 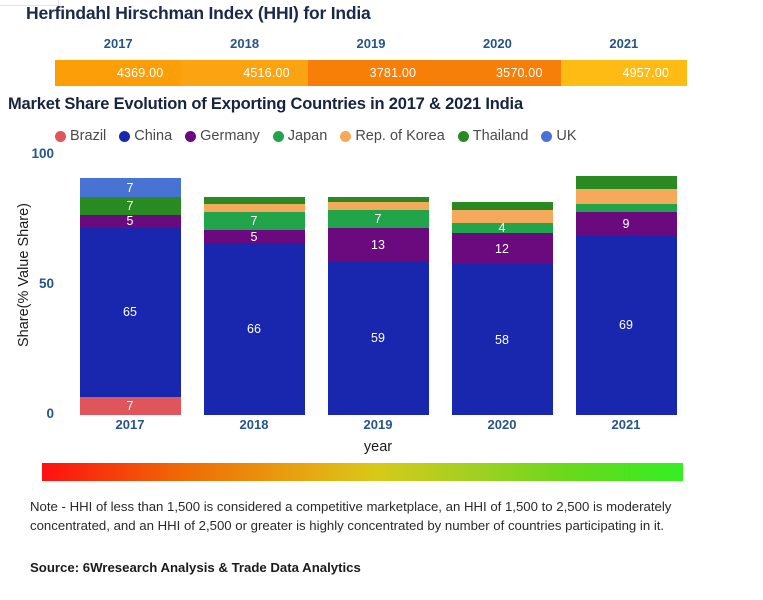 What do you see at coordinates (254, 424) in the screenshot?
I see `x-axis-tick-label: 2018` at bounding box center [254, 424].